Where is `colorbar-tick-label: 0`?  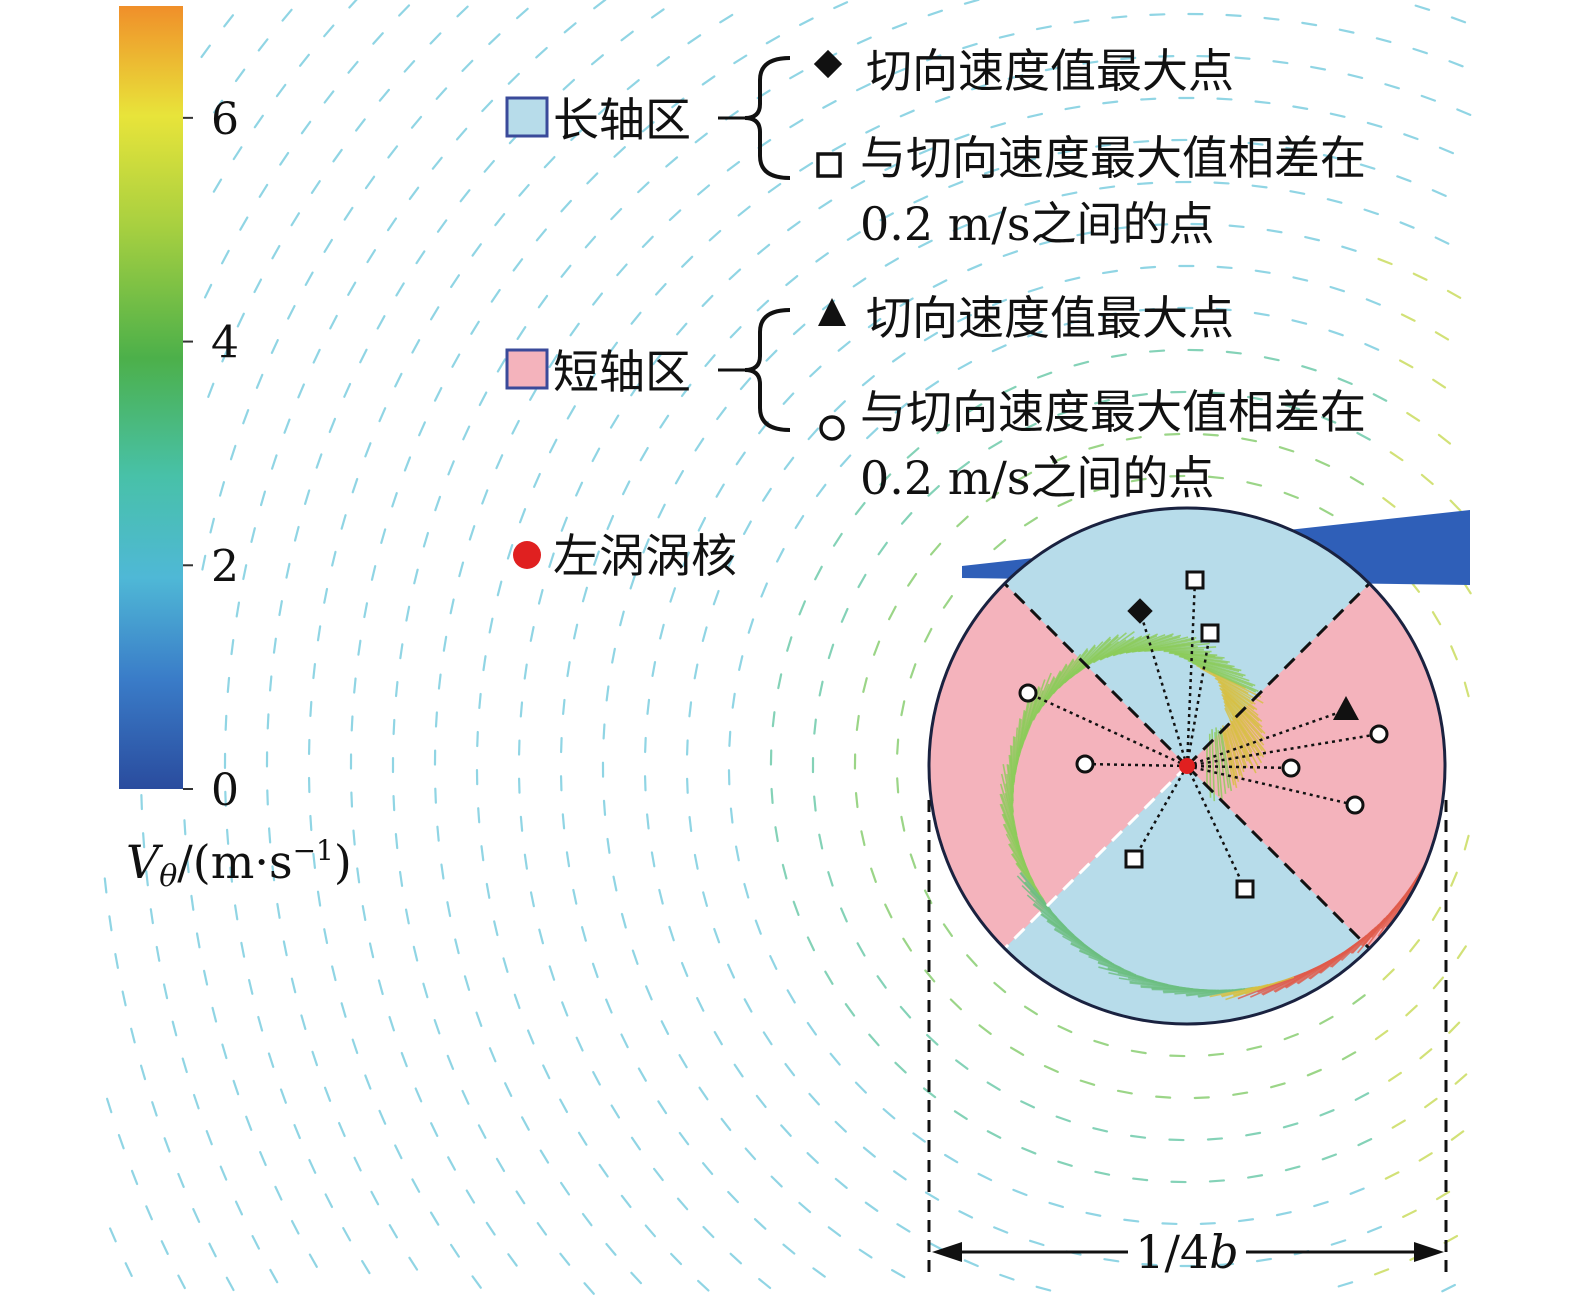
colorbar-tick-label: 0 is located at coordinates (225, 790).